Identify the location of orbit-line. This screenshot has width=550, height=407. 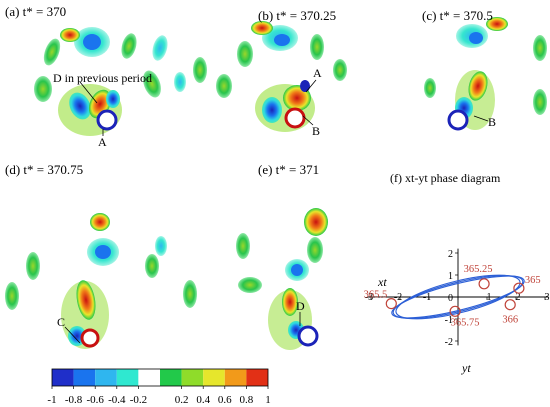
(458, 297).